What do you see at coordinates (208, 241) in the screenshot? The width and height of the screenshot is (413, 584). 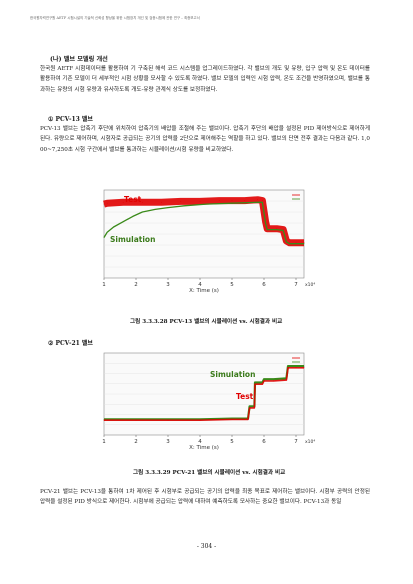 I see `pcv13-chart: 1 2 3 4 5 6 7 x10⁴ X: Time (s) Test Simulation` at bounding box center [208, 241].